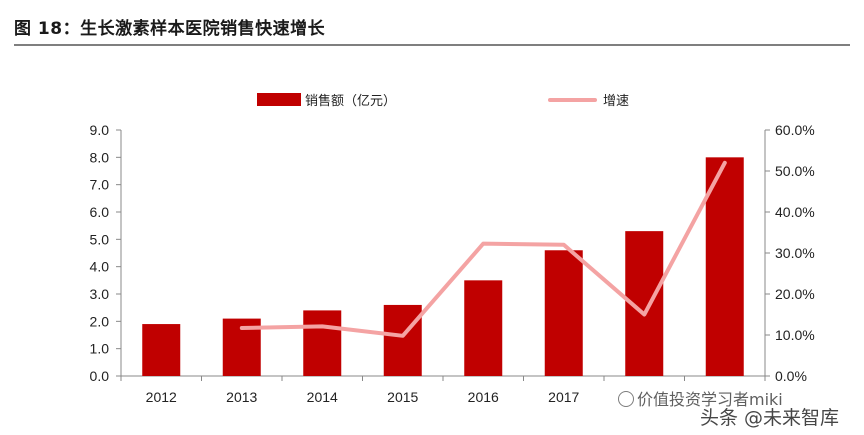 Image resolution: width=864 pixels, height=435 pixels. Describe the element at coordinates (322, 397) in the screenshot. I see `x-tick-label: 2014` at that location.